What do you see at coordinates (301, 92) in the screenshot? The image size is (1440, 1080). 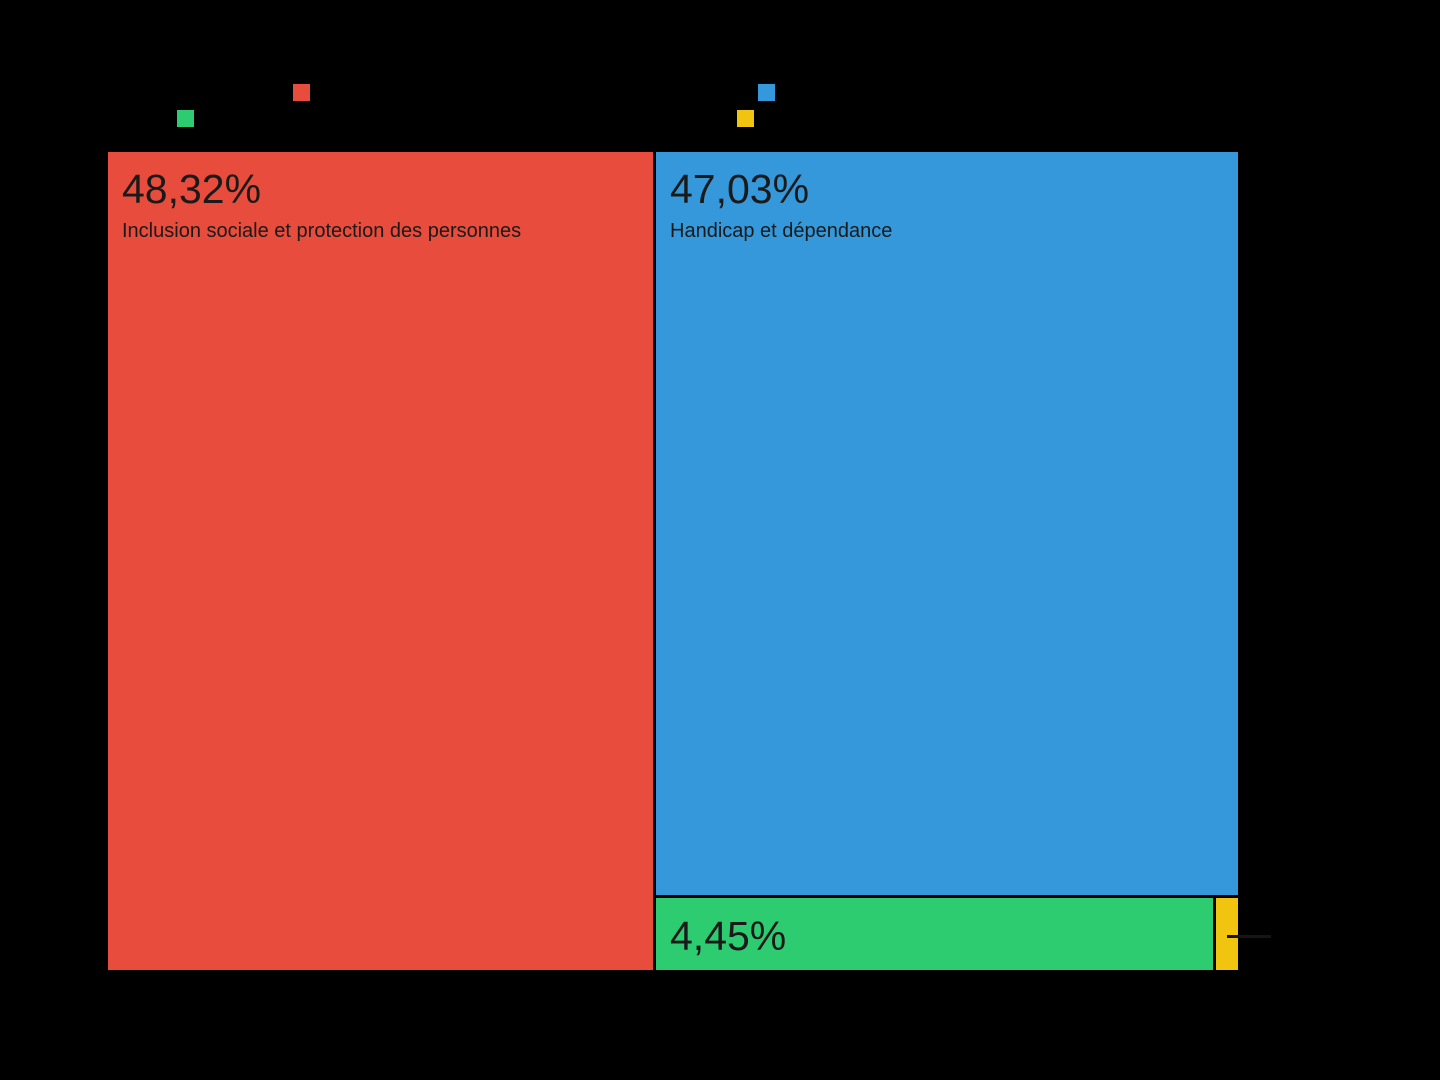 I see `legend-swatch-red` at bounding box center [301, 92].